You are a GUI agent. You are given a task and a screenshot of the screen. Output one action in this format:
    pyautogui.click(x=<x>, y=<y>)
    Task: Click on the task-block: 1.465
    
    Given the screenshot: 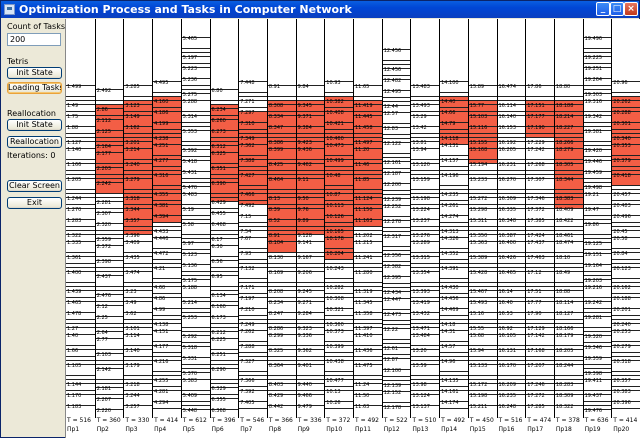 What is the action you would take?
    pyautogui.click(x=80, y=306)
    